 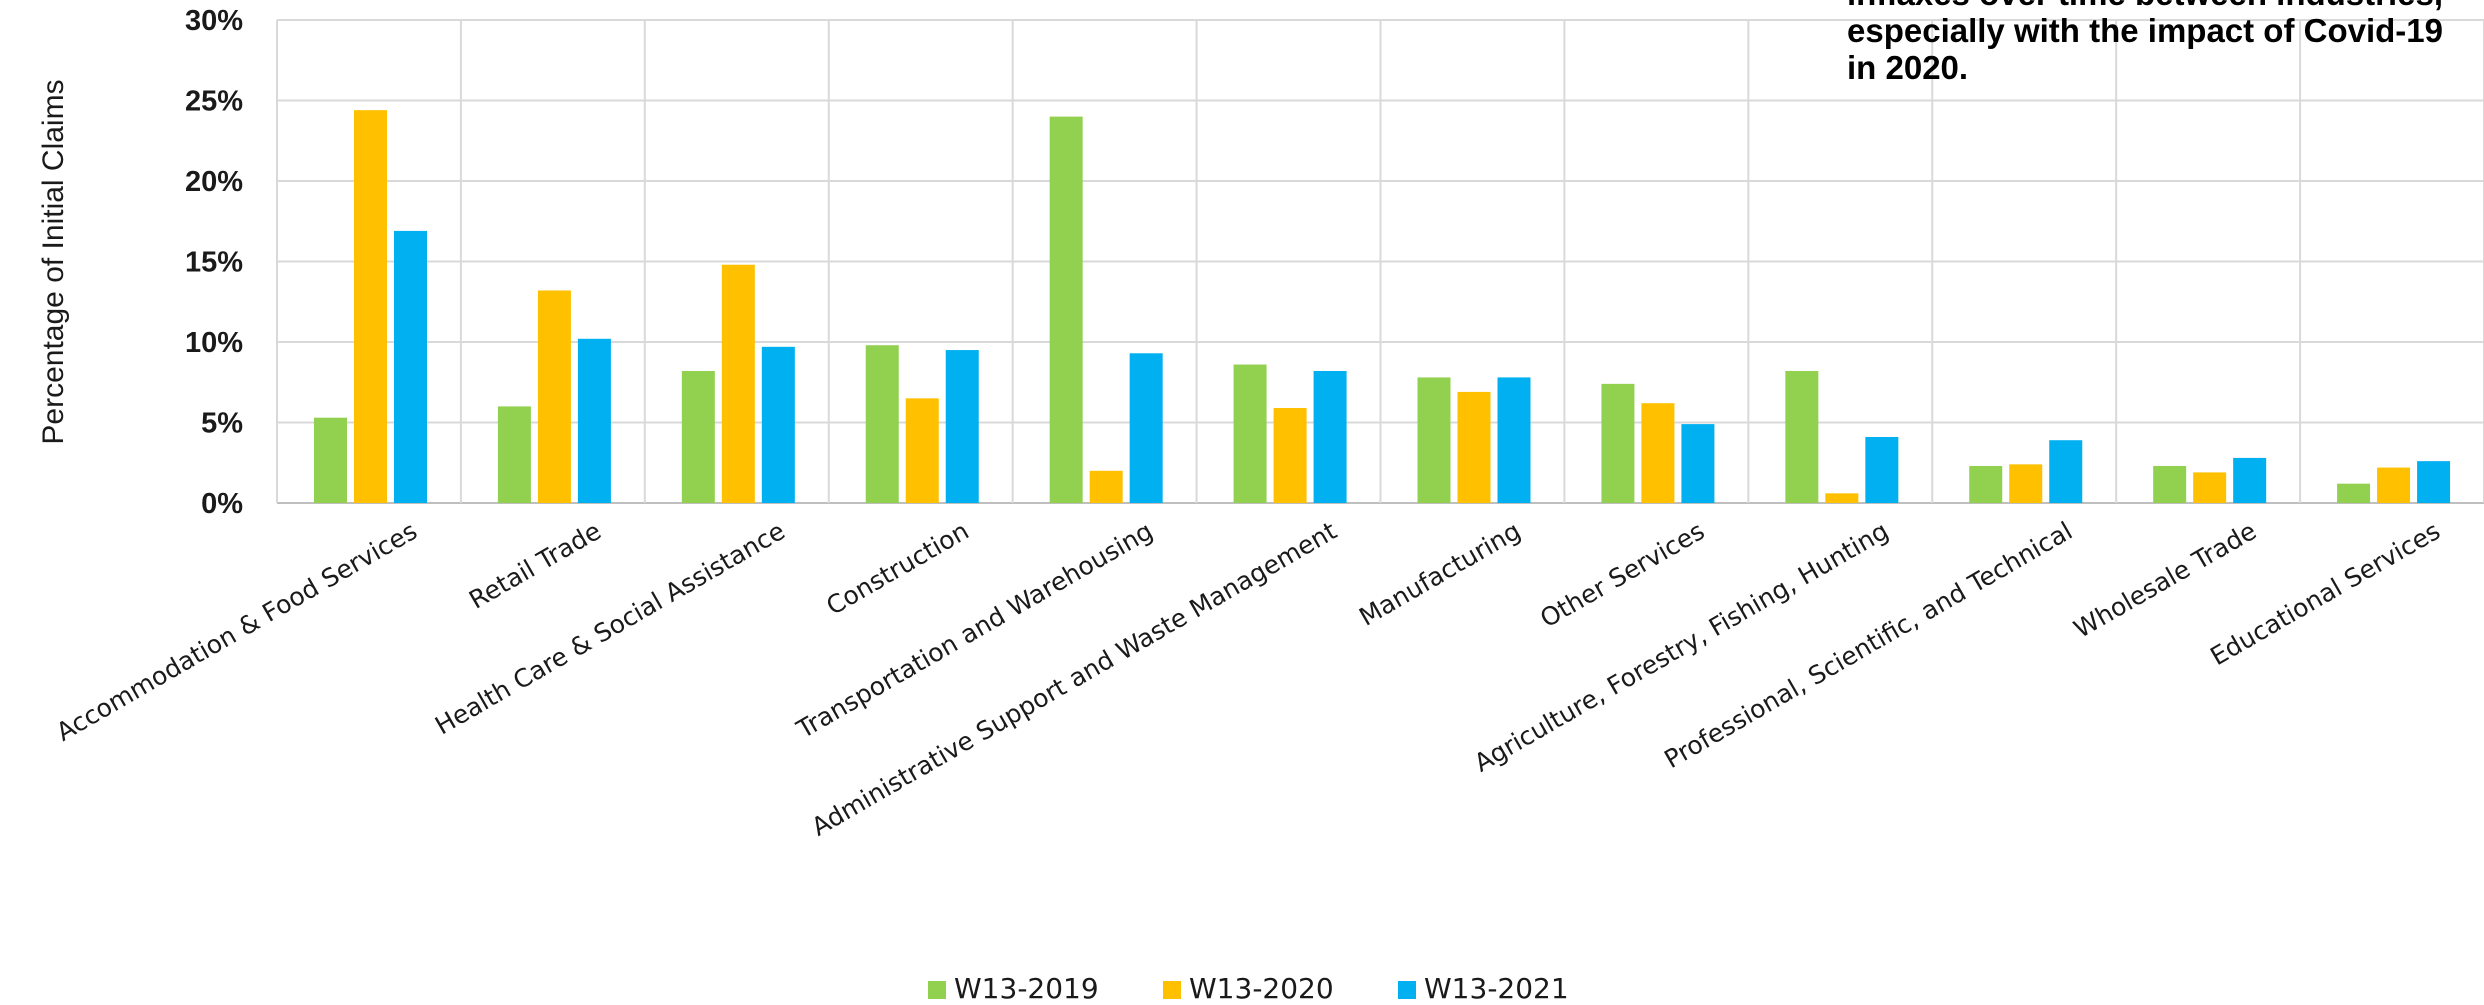 What do you see at coordinates (214, 343) in the screenshot?
I see `y-tick-label: 10%` at bounding box center [214, 343].